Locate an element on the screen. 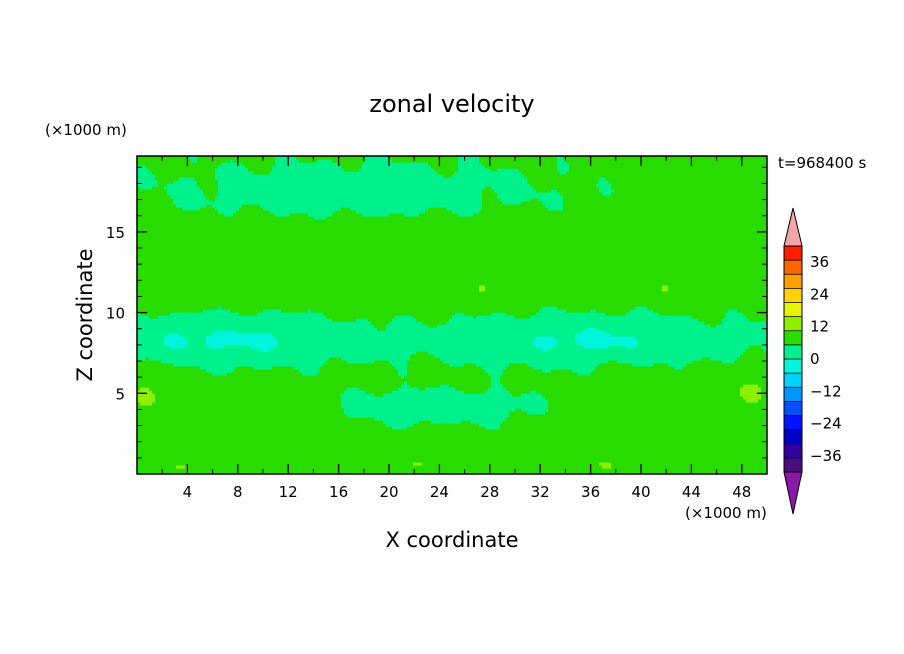  x-tick-label: 36 is located at coordinates (590, 492).